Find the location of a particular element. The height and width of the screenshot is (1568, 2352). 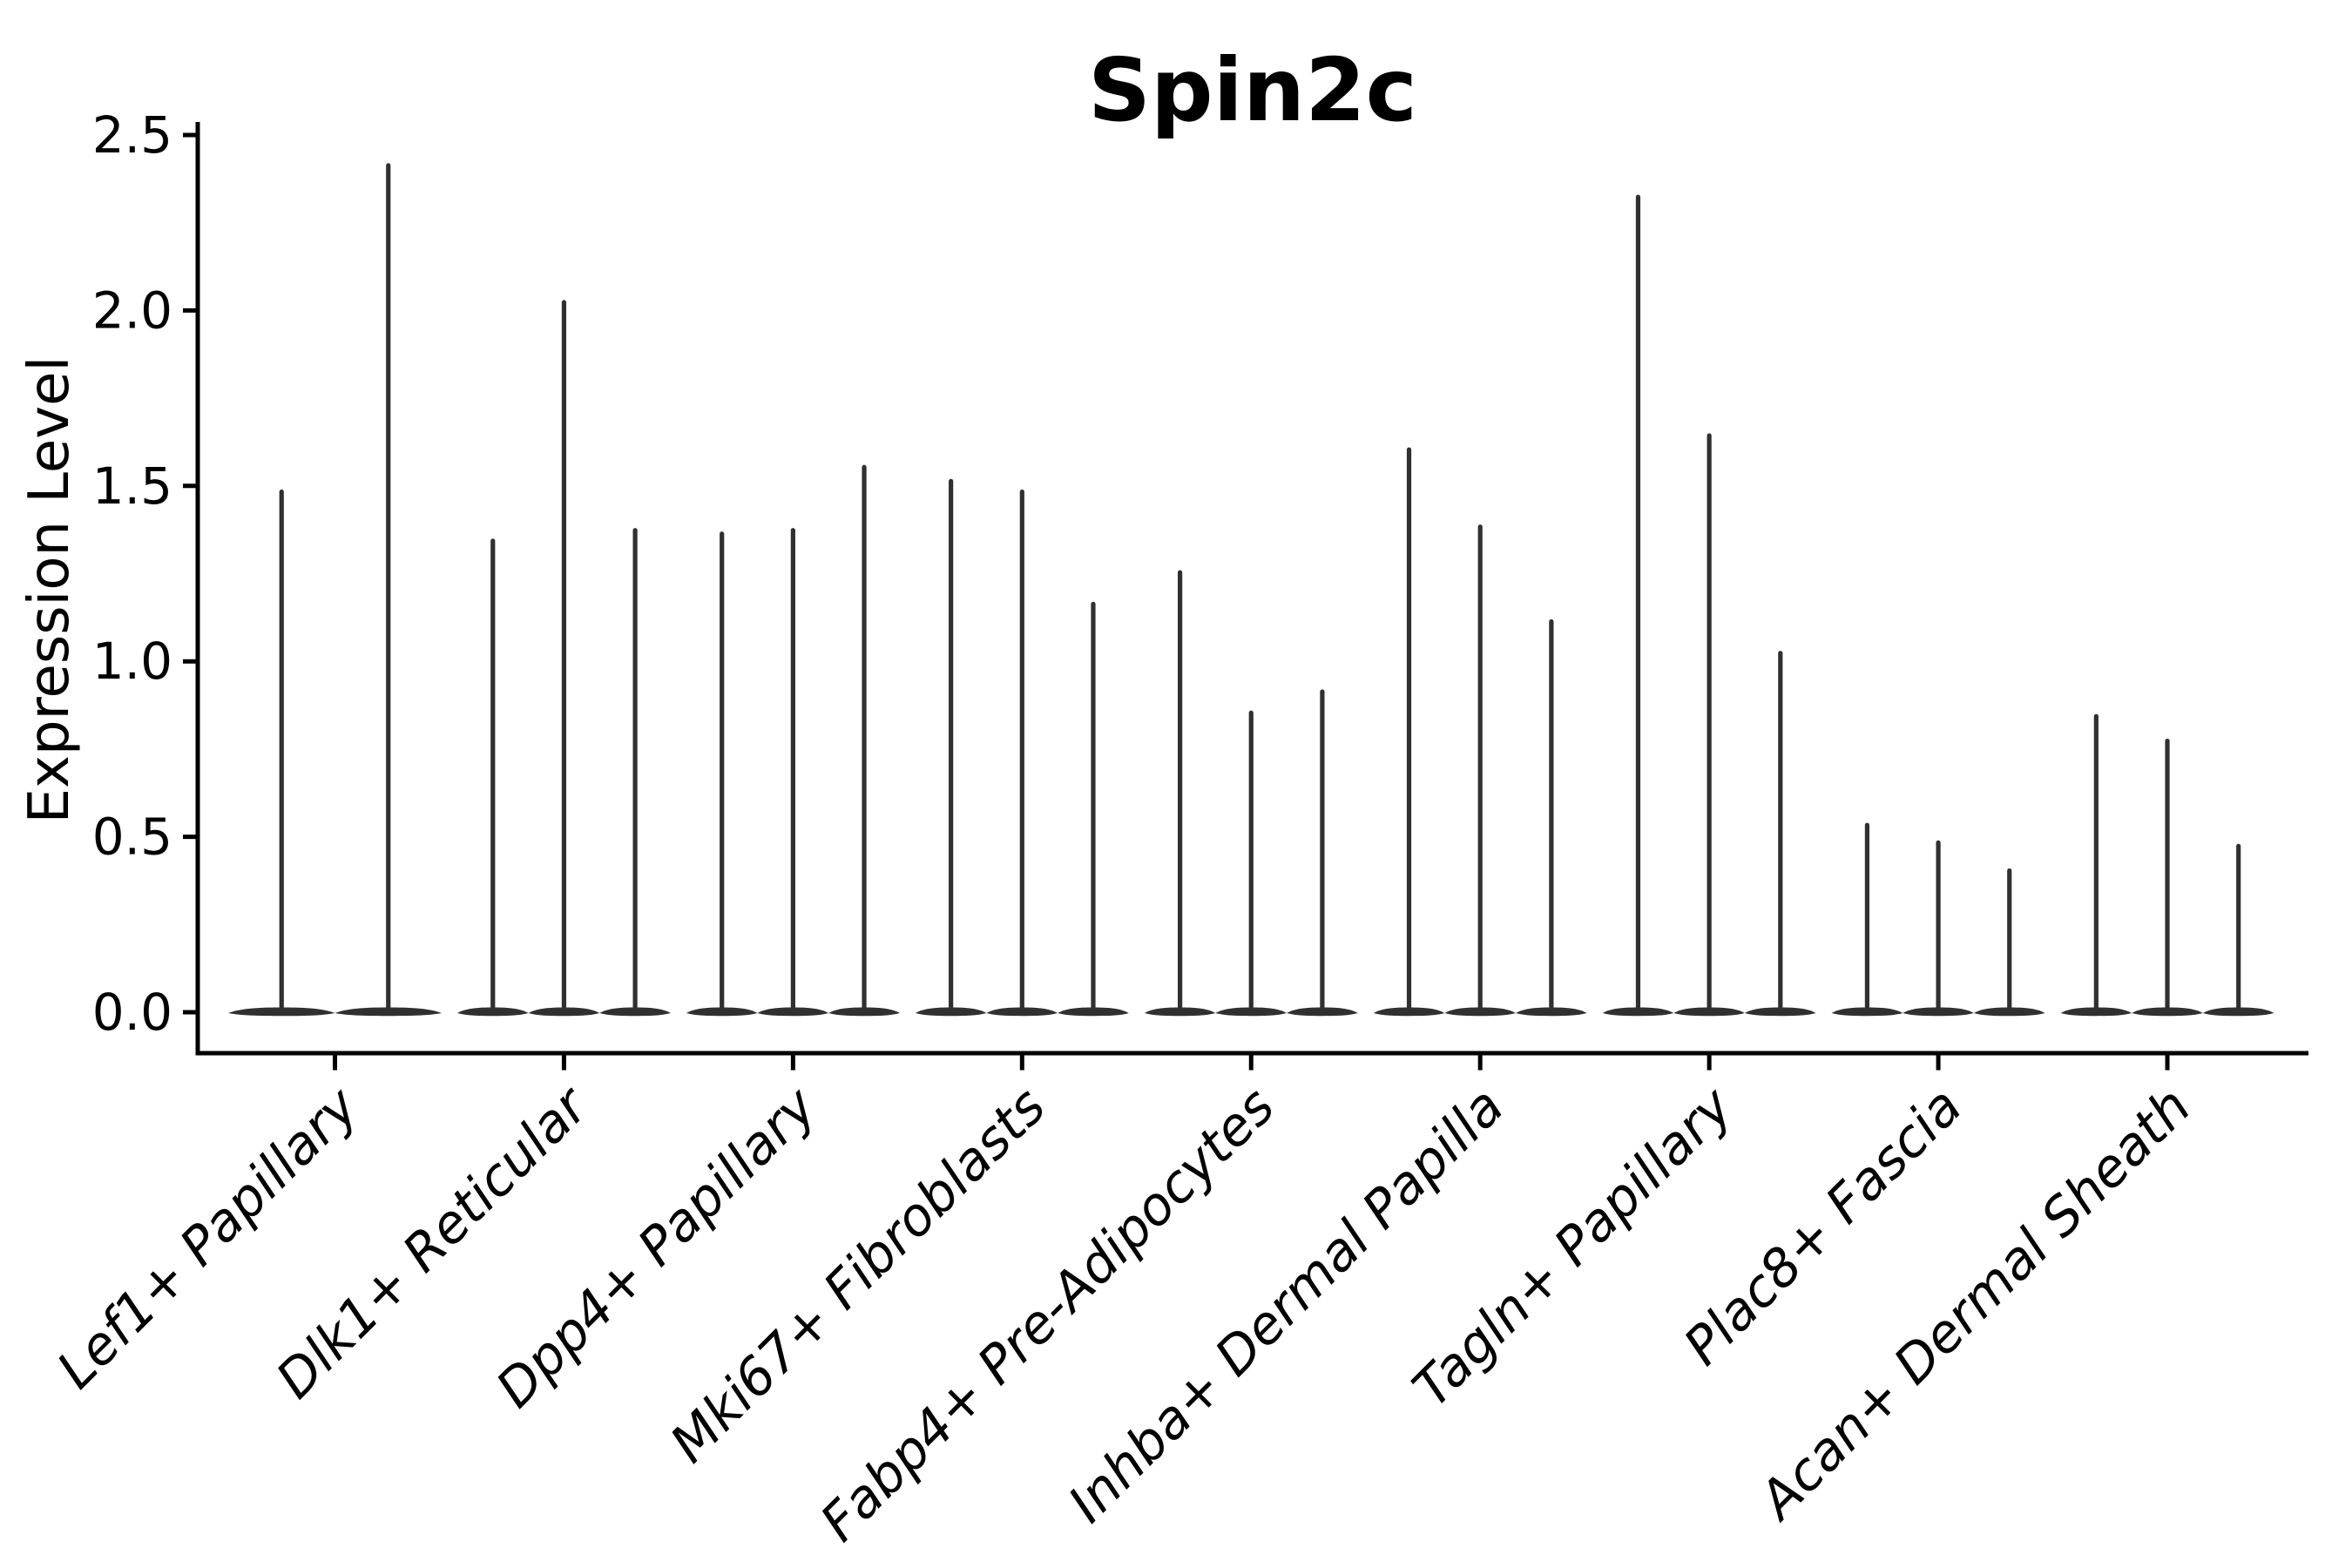

chart-title: Spin2c is located at coordinates (1252, 90).